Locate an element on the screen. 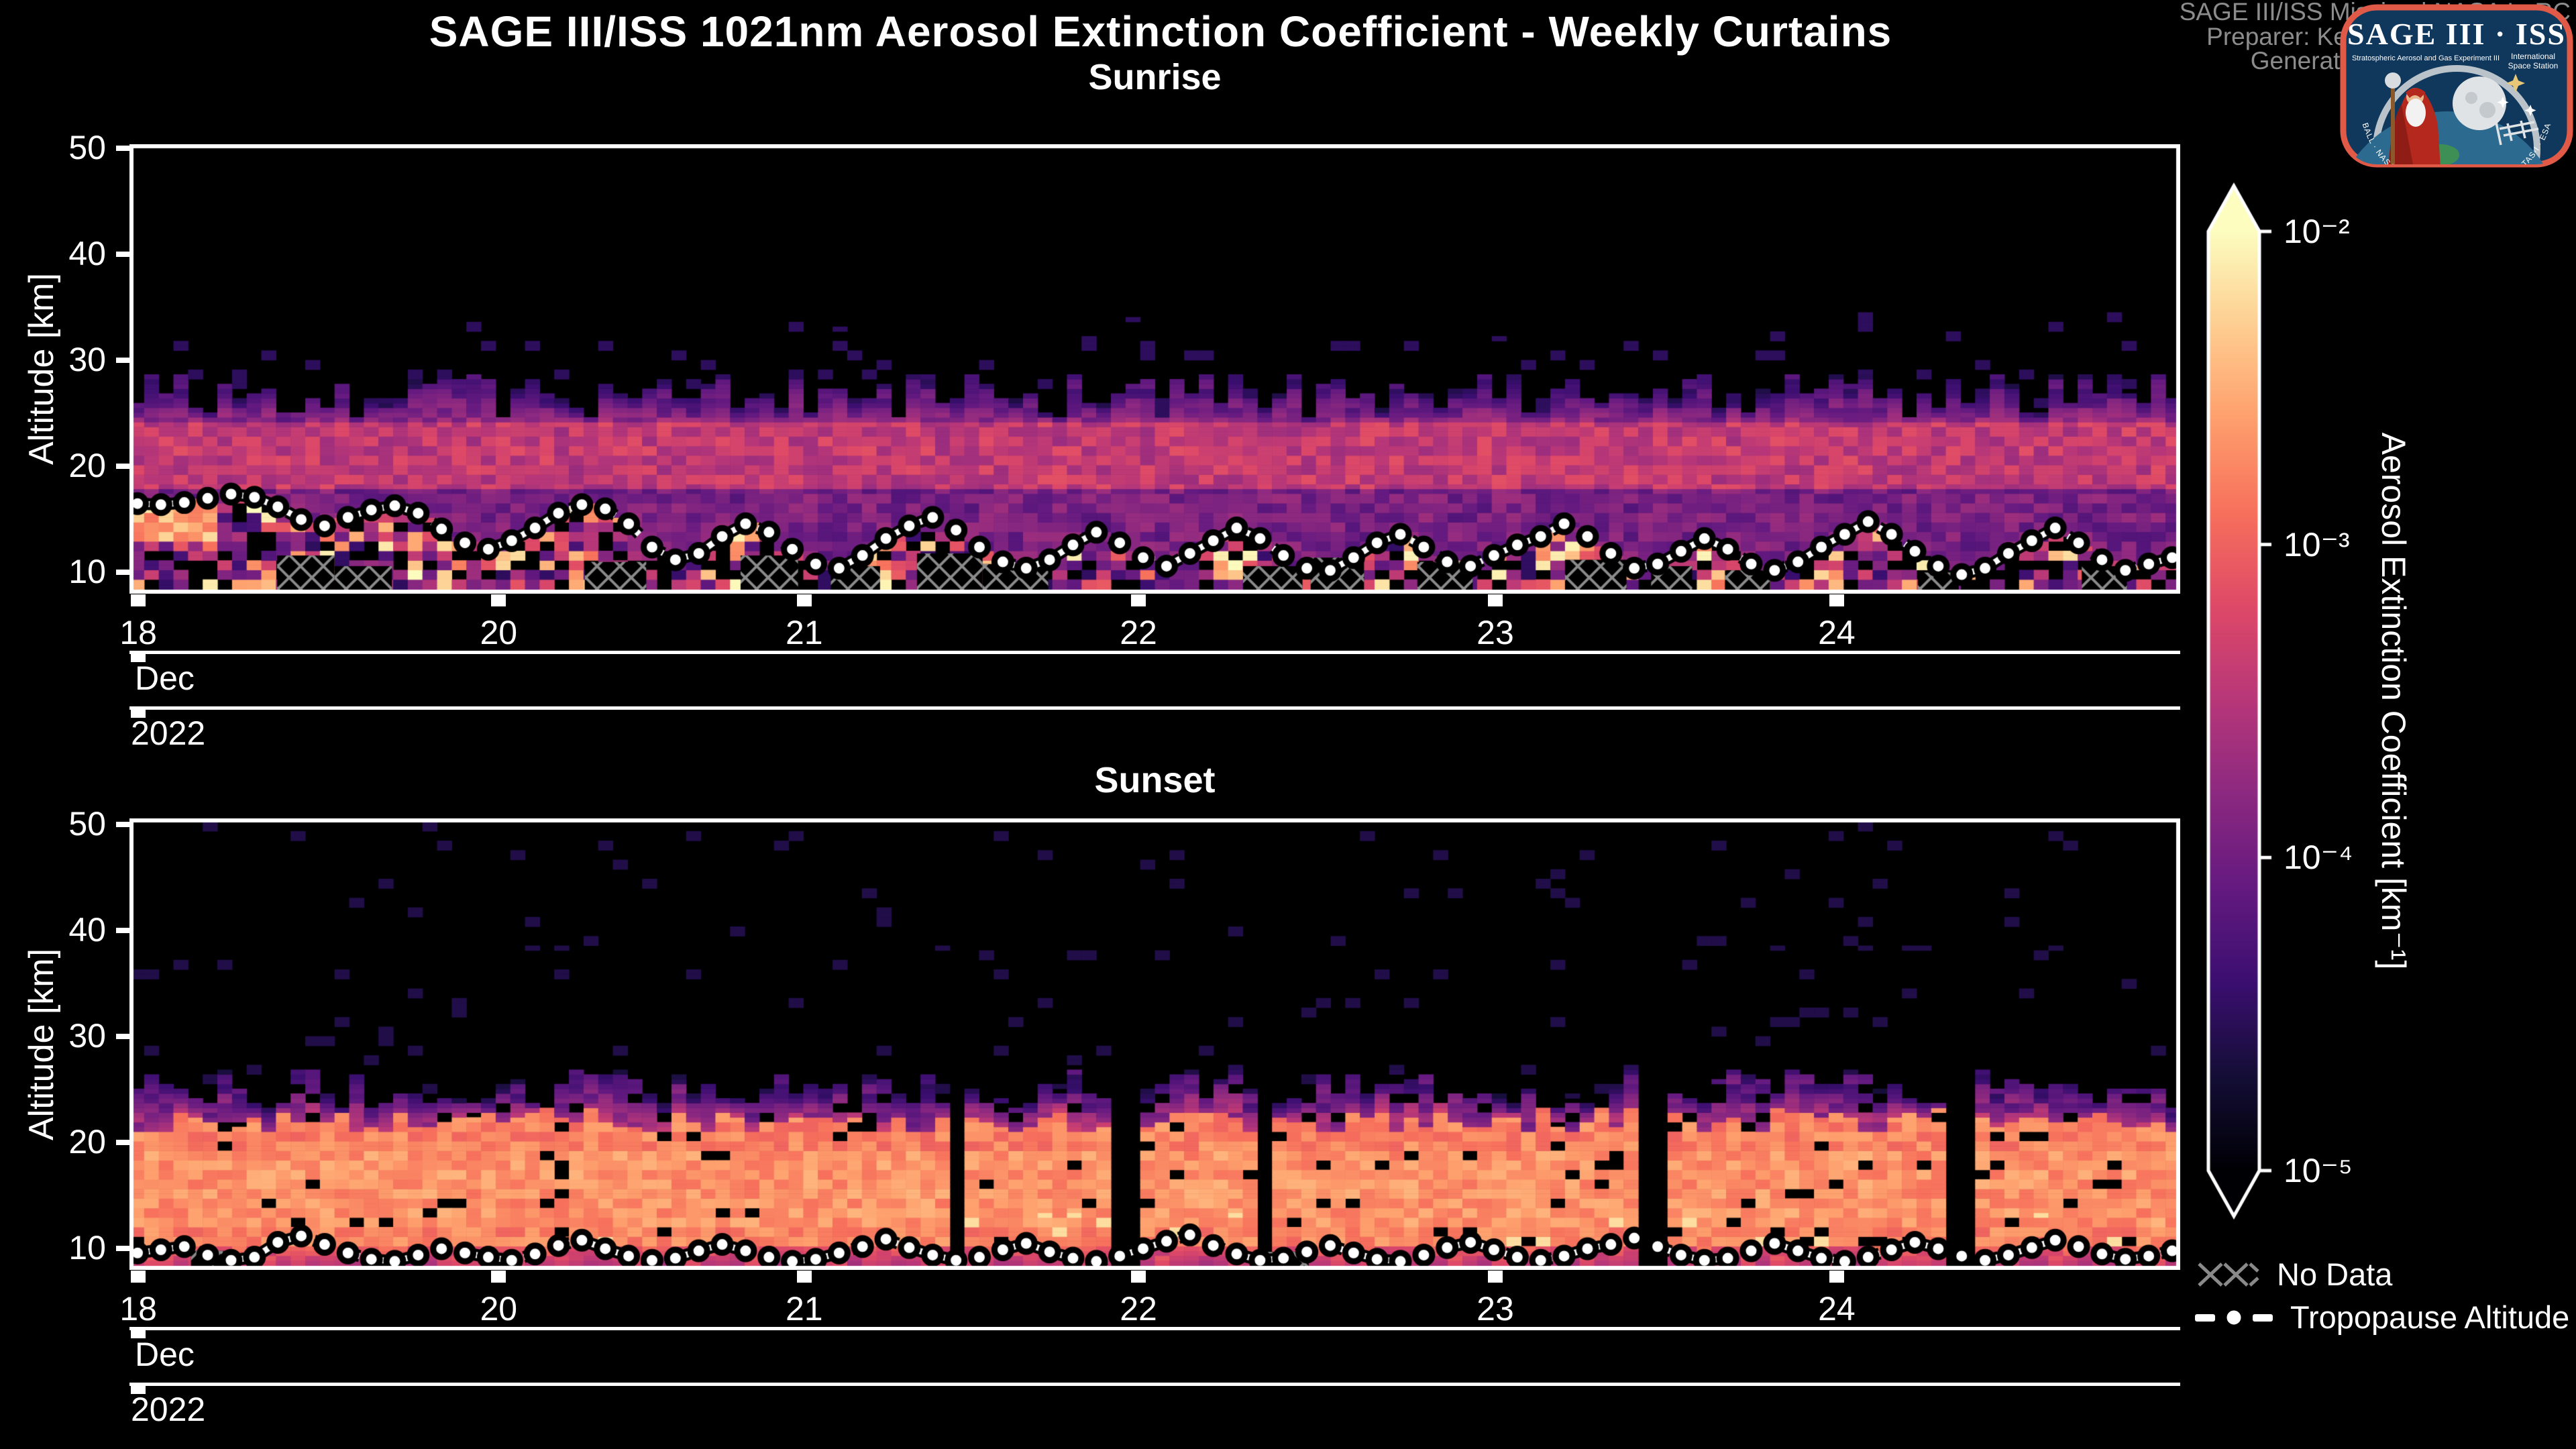  tropopause-label: Tropopause Altitude is located at coordinates (2430, 1317).